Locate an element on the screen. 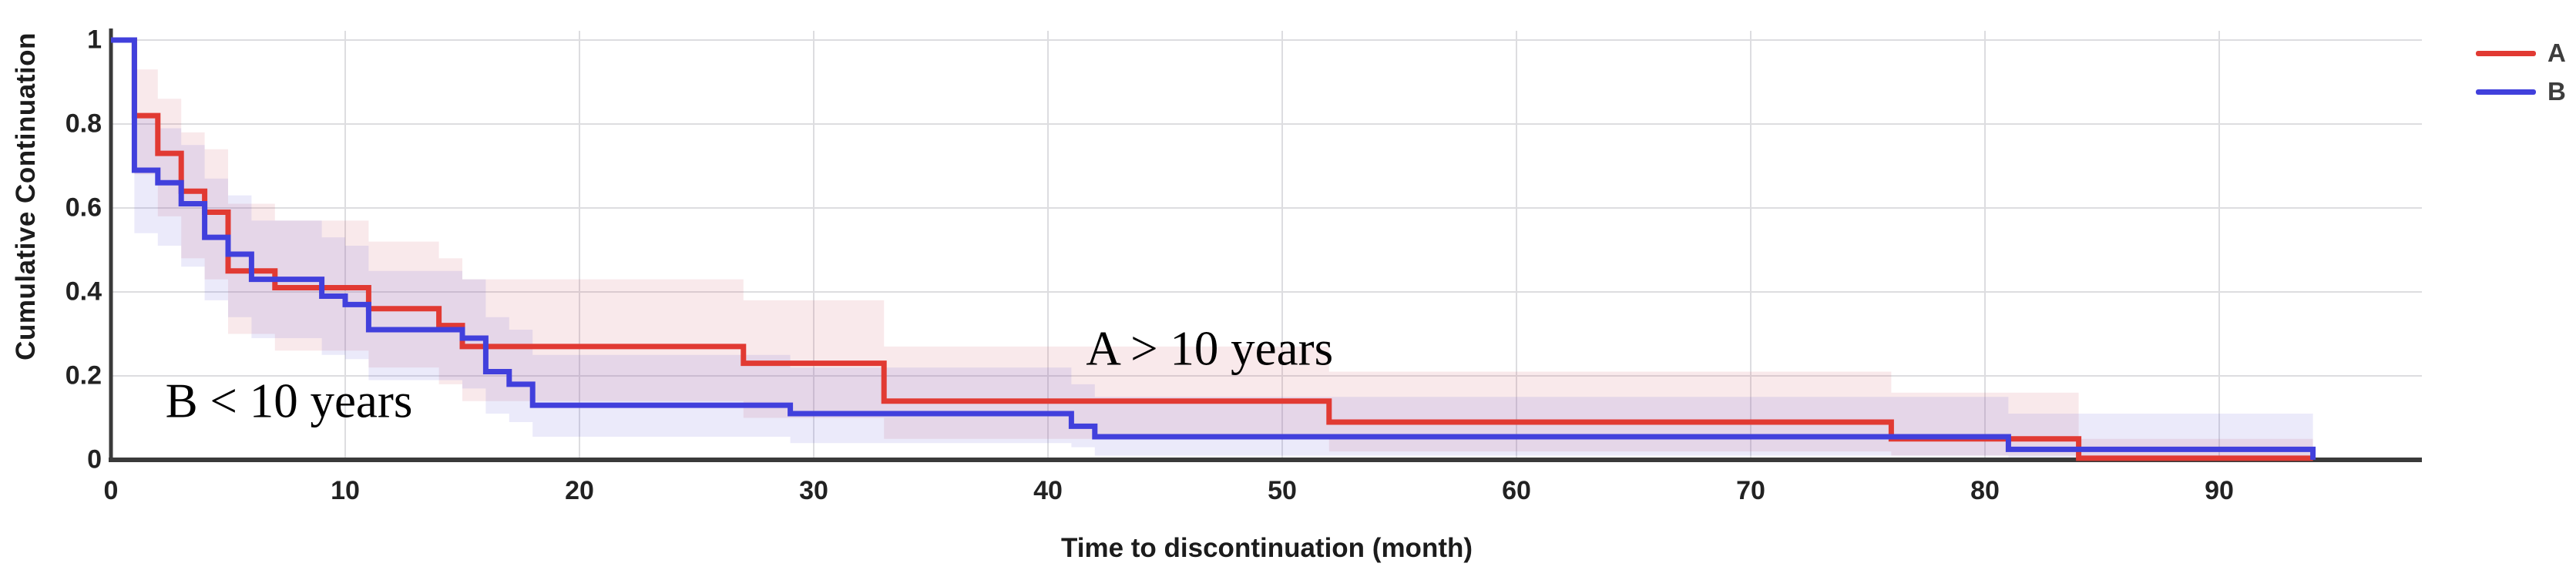 The height and width of the screenshot is (580, 2576). annotation-a-greater-than-10-years: A > 10 years is located at coordinates (1210, 348).